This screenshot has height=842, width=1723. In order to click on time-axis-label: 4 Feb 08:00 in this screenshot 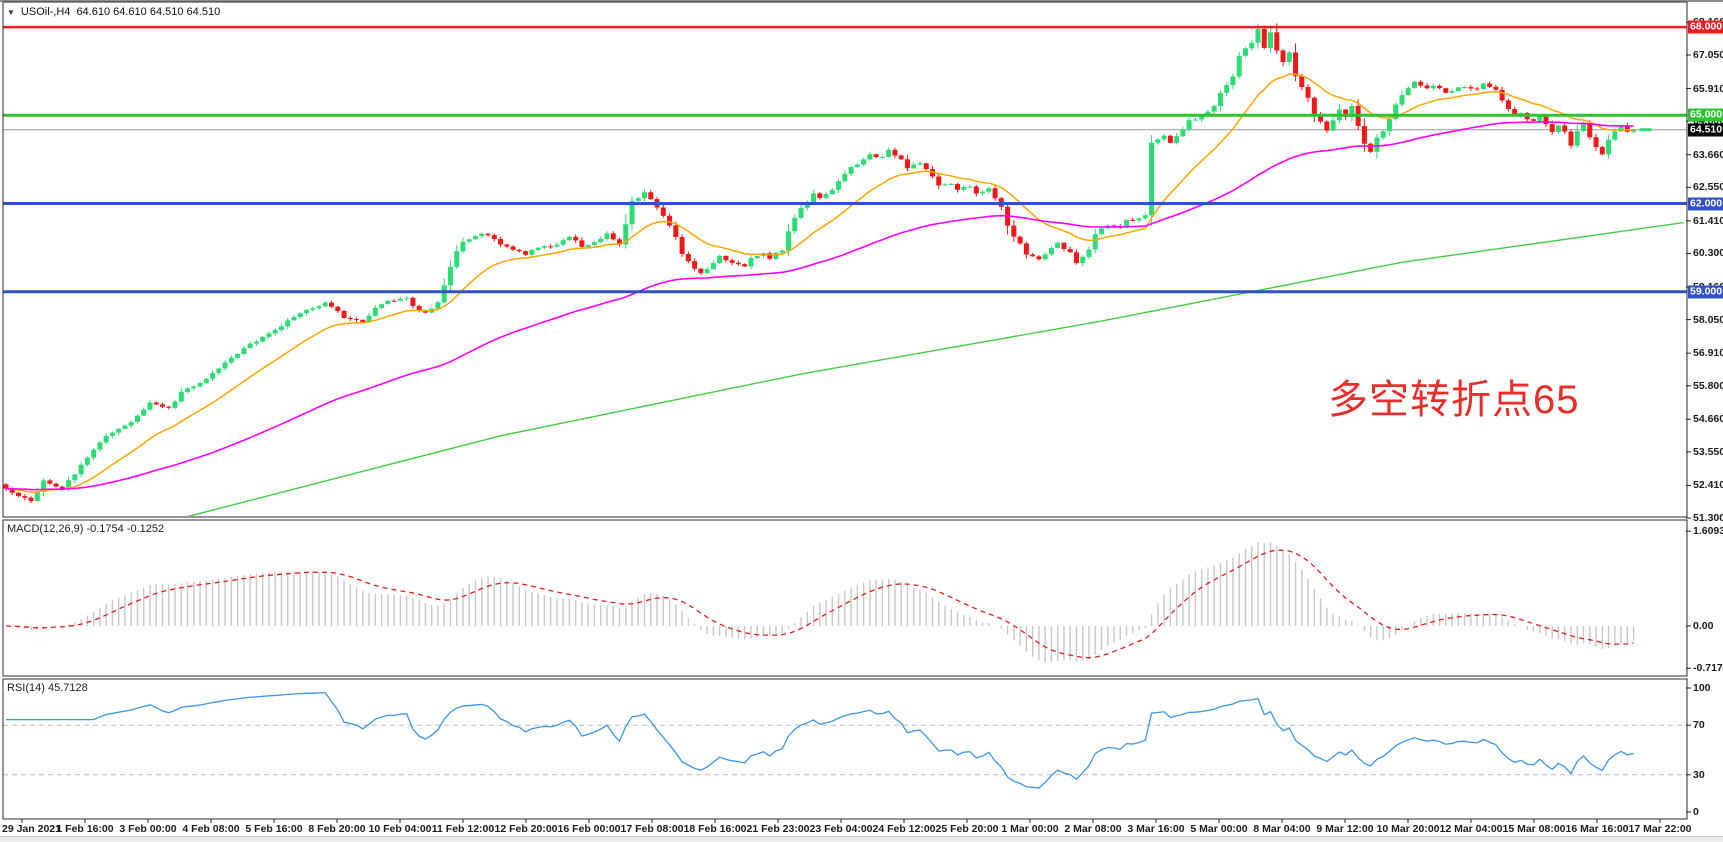, I will do `click(211, 829)`.